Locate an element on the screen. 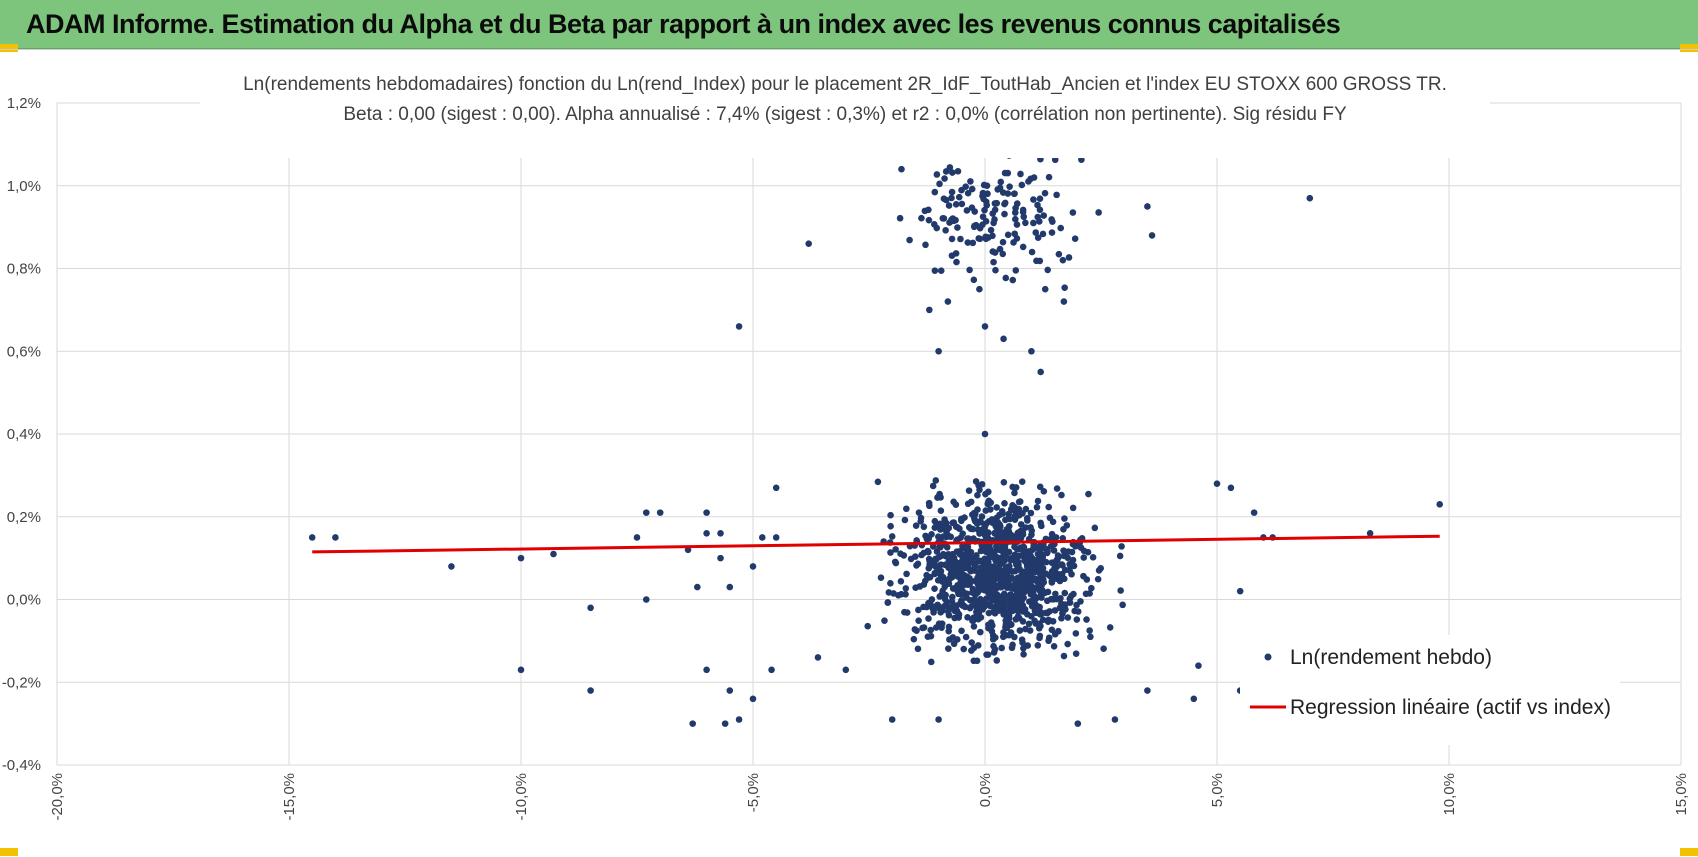 The width and height of the screenshot is (1698, 857). legend-marker-scatter is located at coordinates (1268, 657).